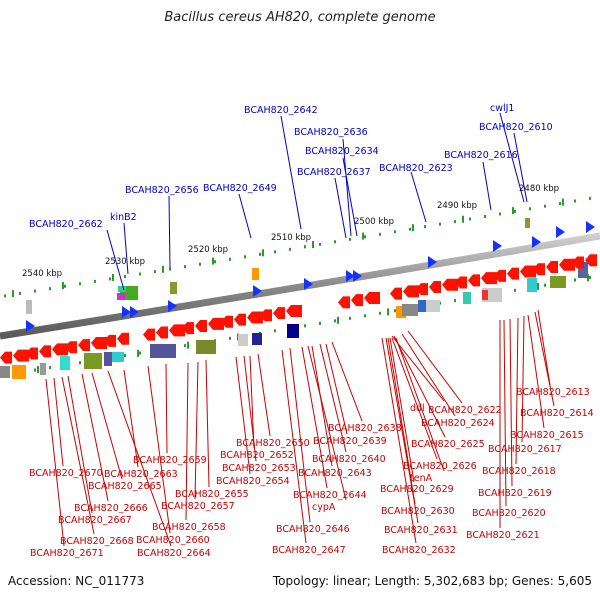 Image resolution: width=600 pixels, height=600 pixels. What do you see at coordinates (557, 413) in the screenshot?
I see `reverse-gene-label: BCAH820_2614` at bounding box center [557, 413].